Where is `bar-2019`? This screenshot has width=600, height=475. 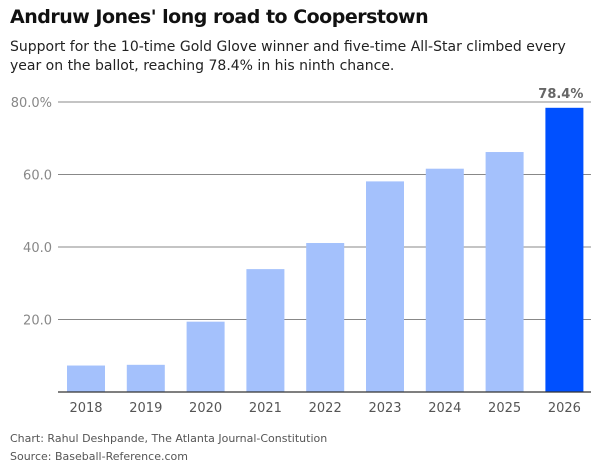
bar-2019 is located at coordinates (145, 378).